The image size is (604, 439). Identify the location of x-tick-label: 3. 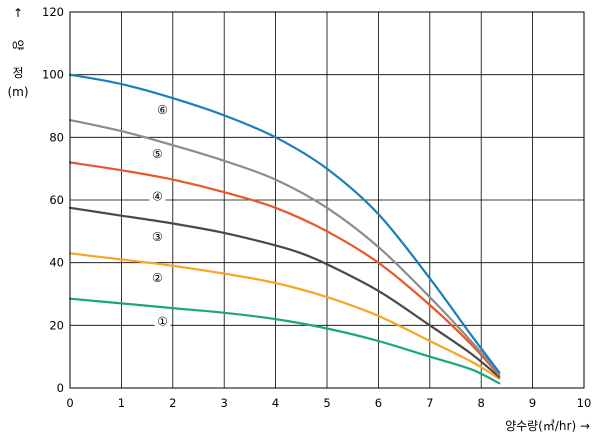
(224, 403).